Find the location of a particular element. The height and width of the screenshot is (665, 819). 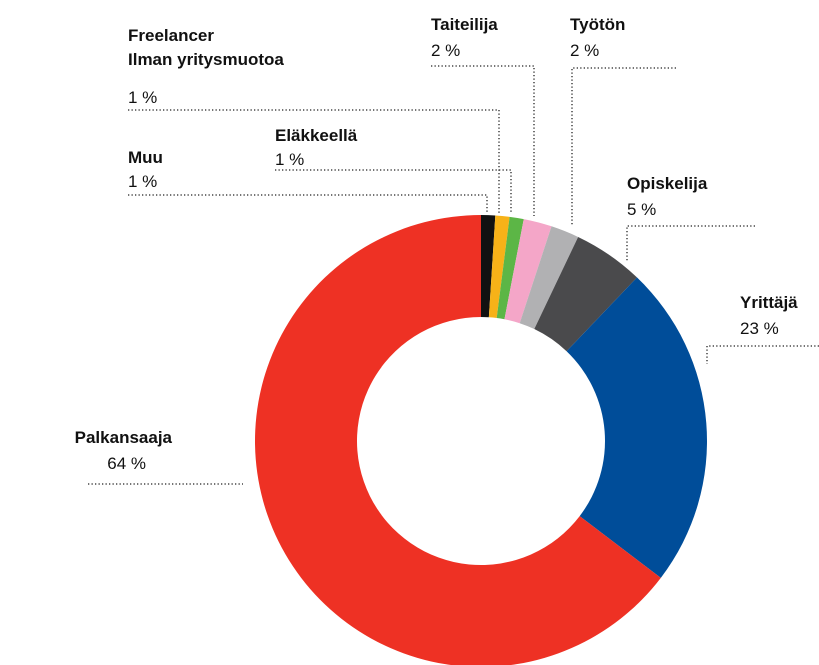

slice-name: Palkansaaja is located at coordinates (123, 437).